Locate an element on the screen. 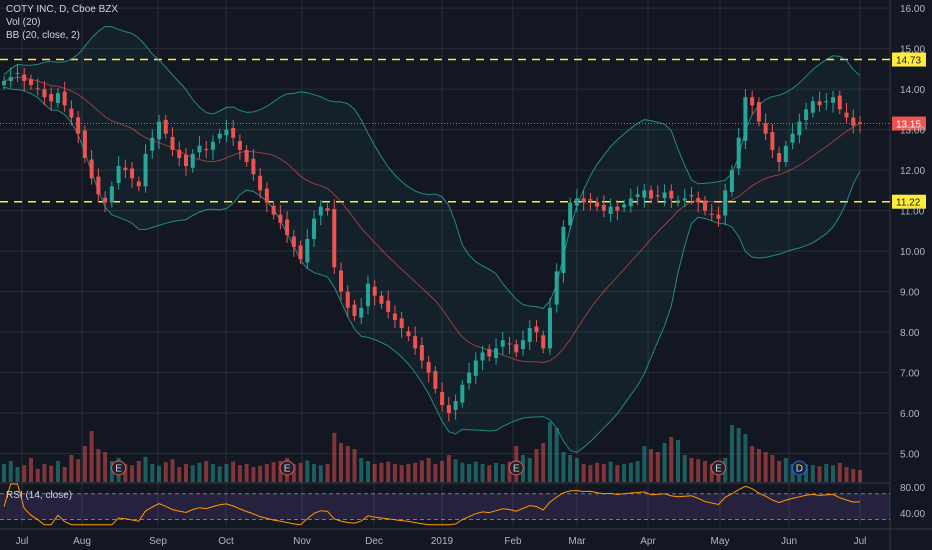 The image size is (932, 550). price-tick-label: 14.00 is located at coordinates (912, 90).